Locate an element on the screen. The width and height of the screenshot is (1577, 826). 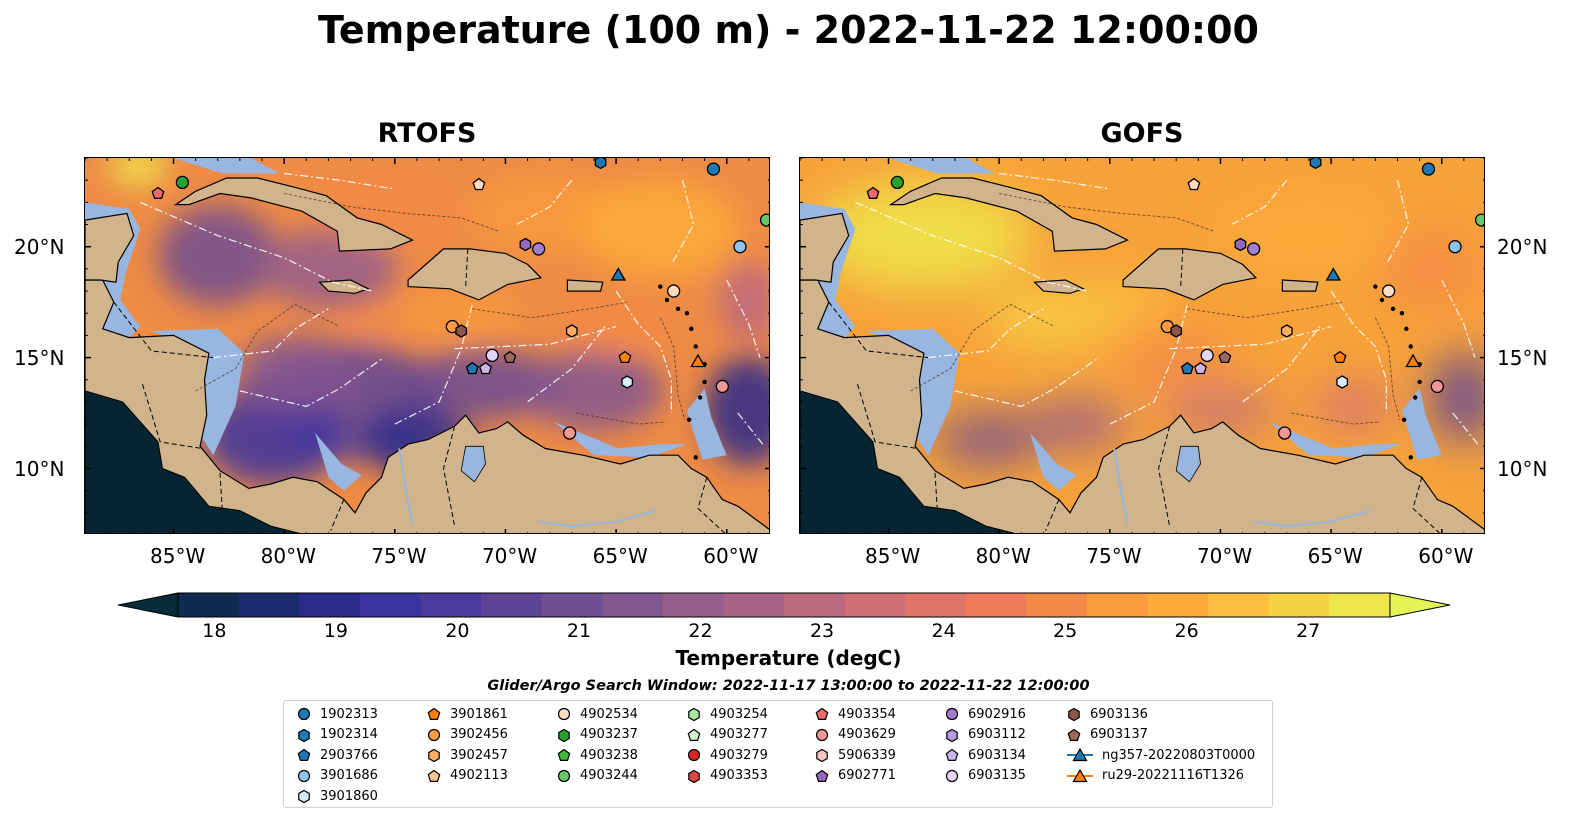
legend-label: 1902313 is located at coordinates (349, 714).